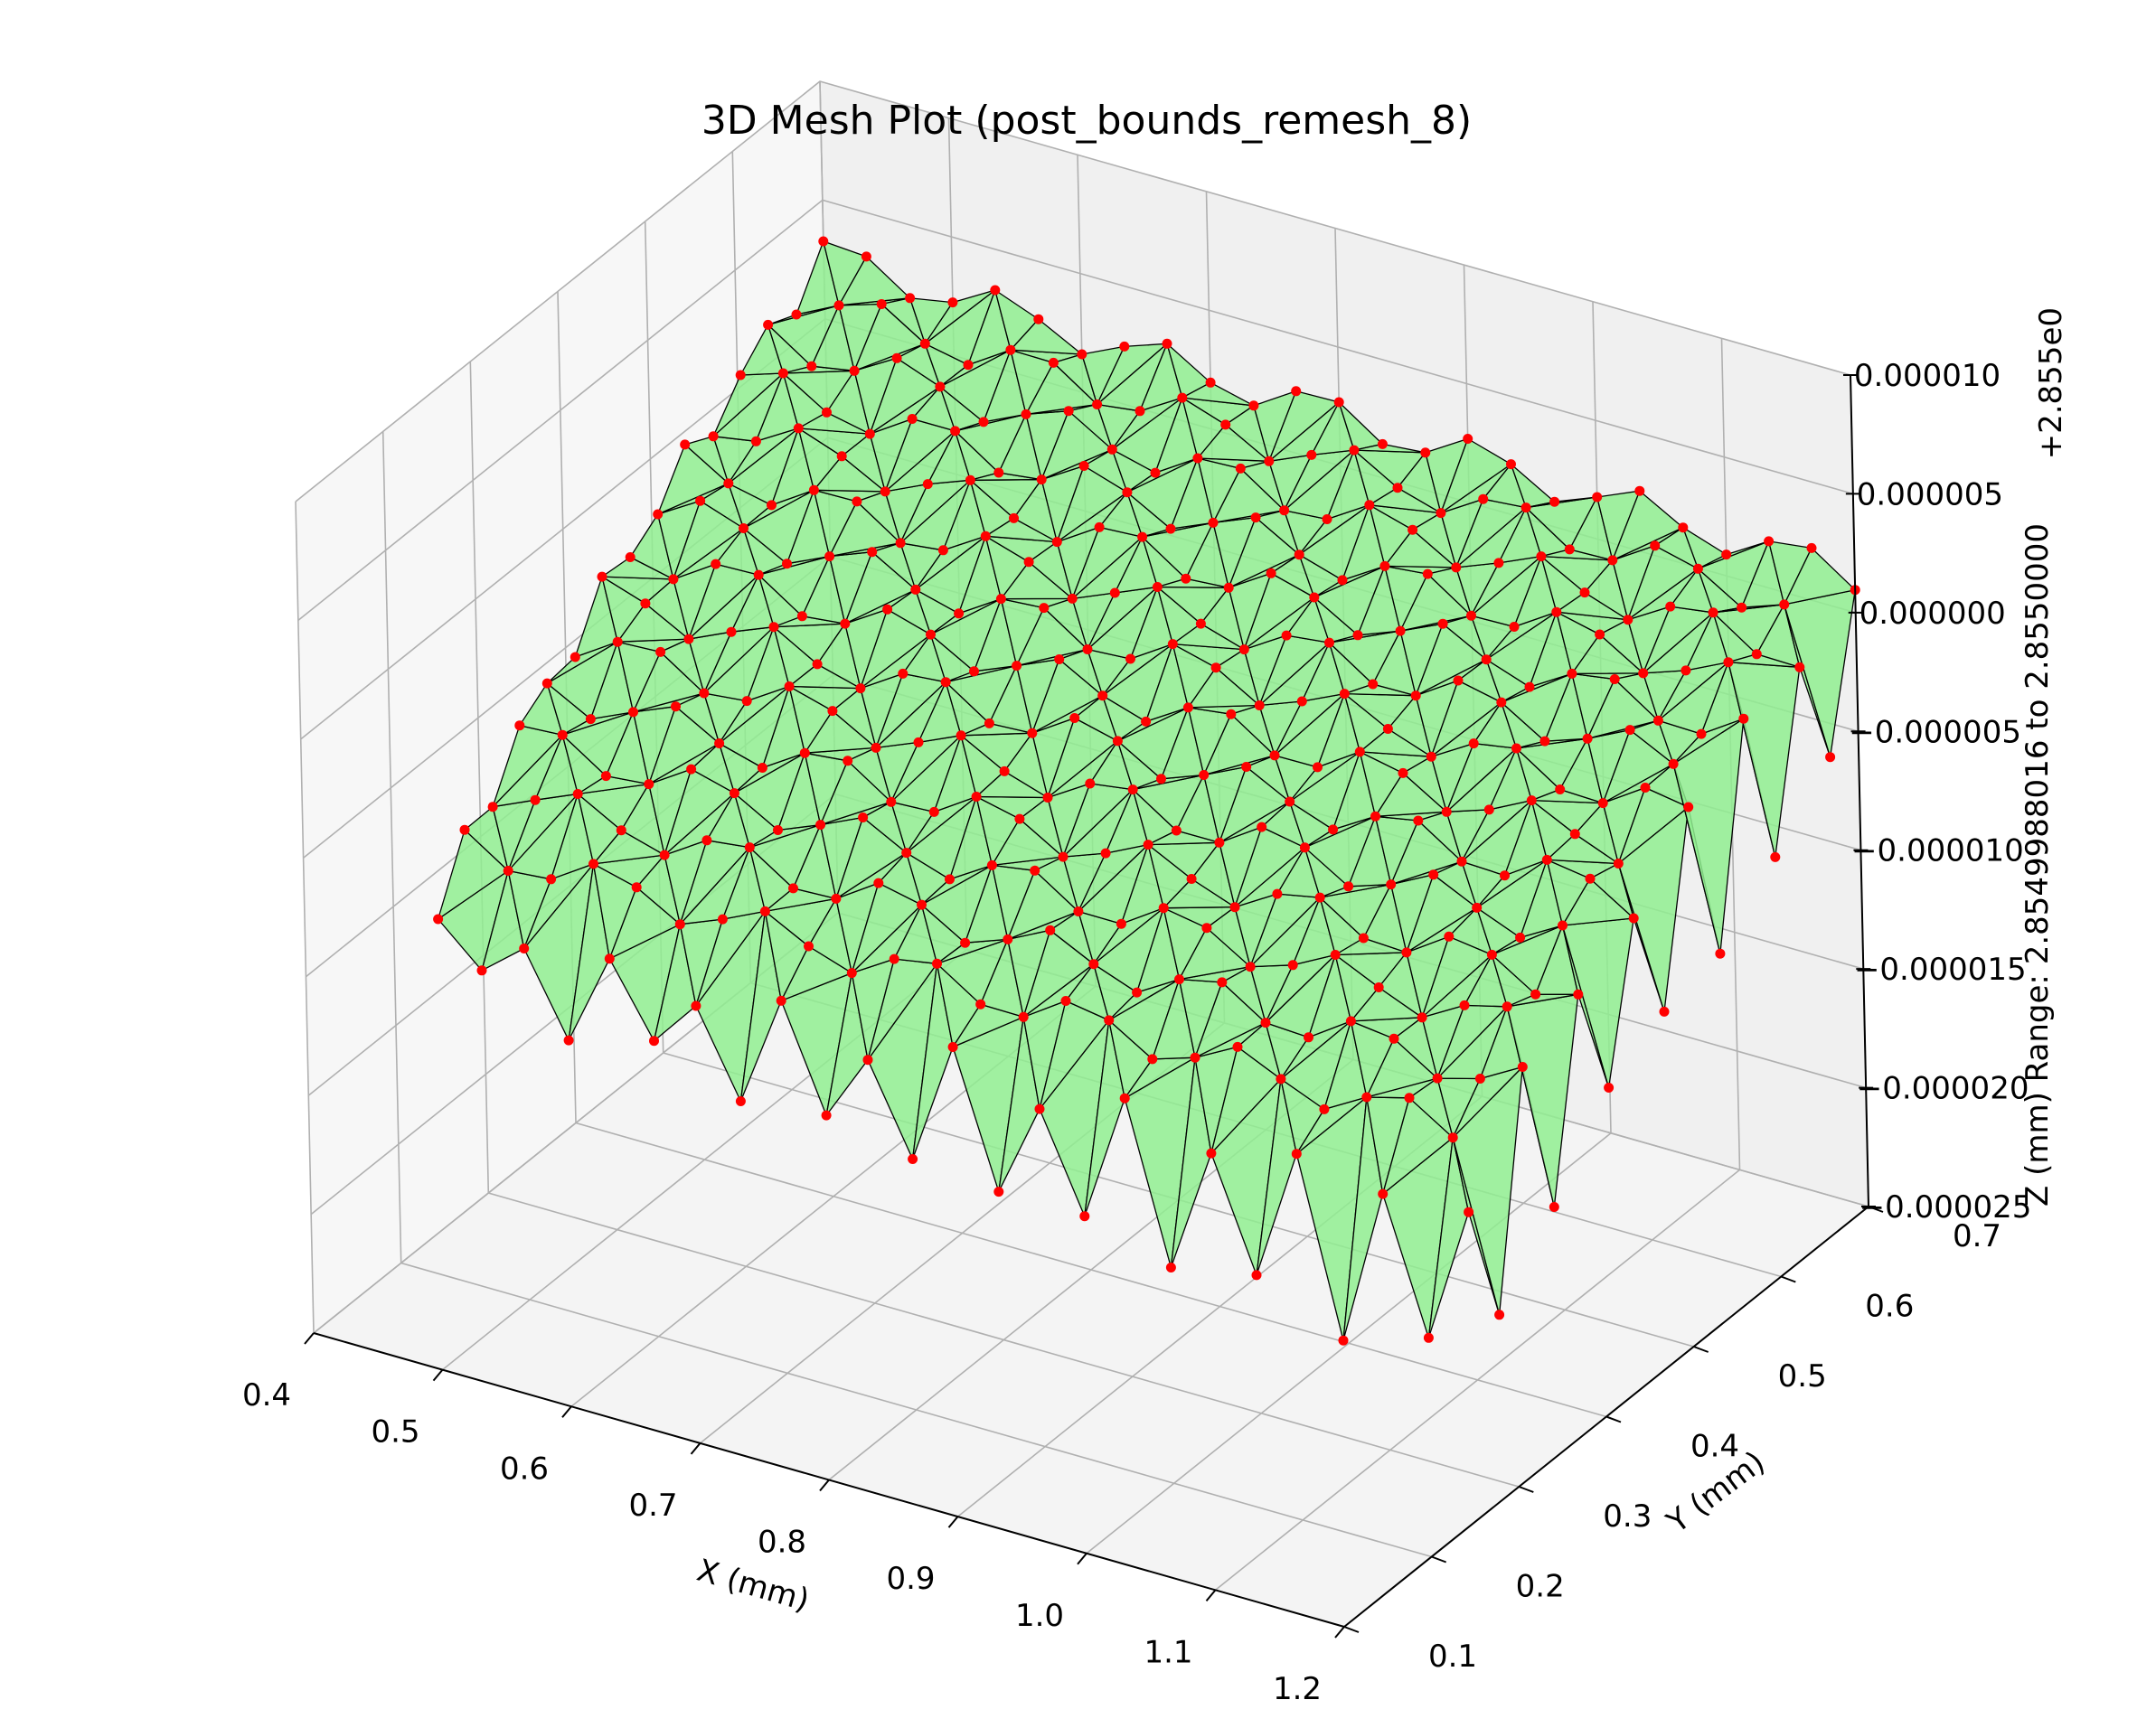  I want to click on x-tick-label: 1.0, so click(1039, 1616).